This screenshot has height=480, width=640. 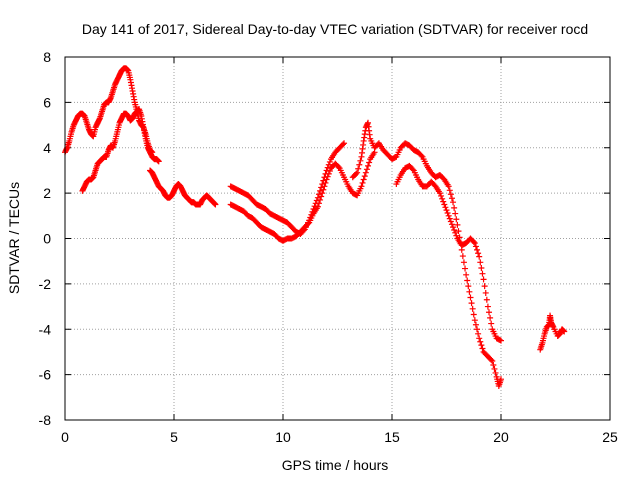 What do you see at coordinates (81, 133) in the screenshot?
I see `series-trace-a` at bounding box center [81, 133].